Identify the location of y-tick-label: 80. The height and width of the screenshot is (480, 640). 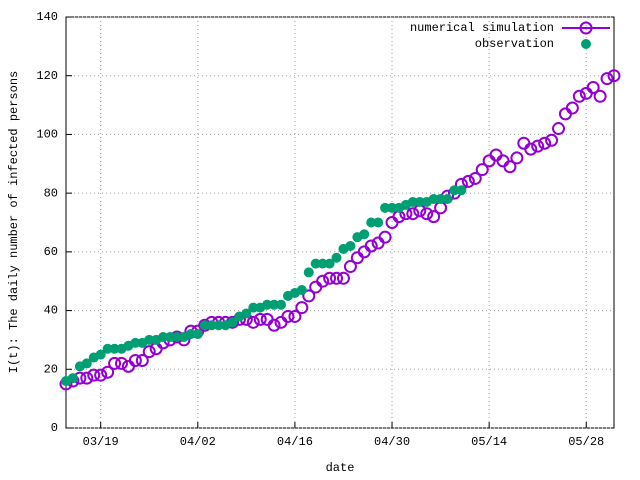
(51, 193).